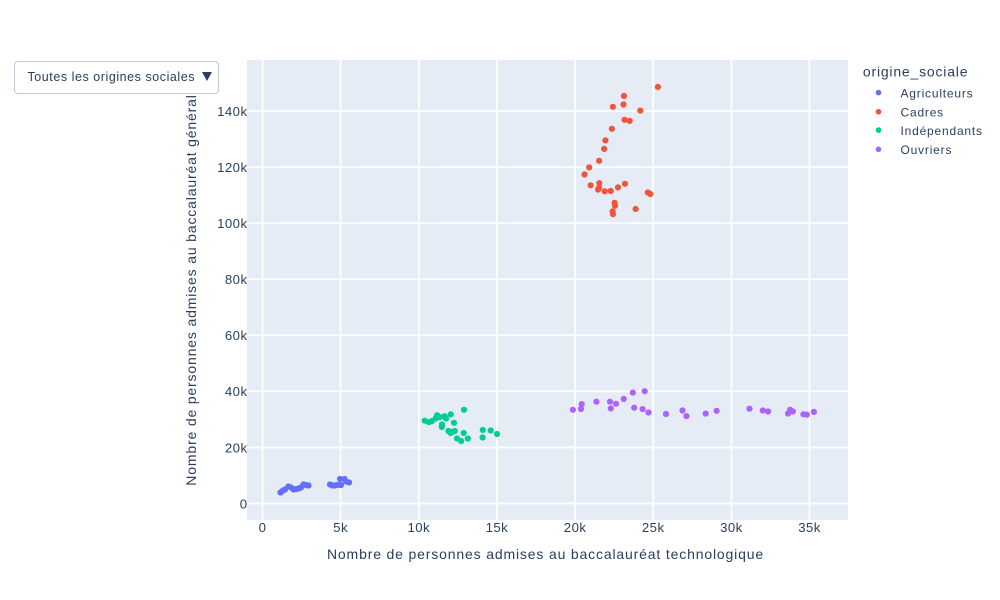 The height and width of the screenshot is (600, 1000). Describe the element at coordinates (418, 527) in the screenshot. I see `svg-text: 10k` at that location.